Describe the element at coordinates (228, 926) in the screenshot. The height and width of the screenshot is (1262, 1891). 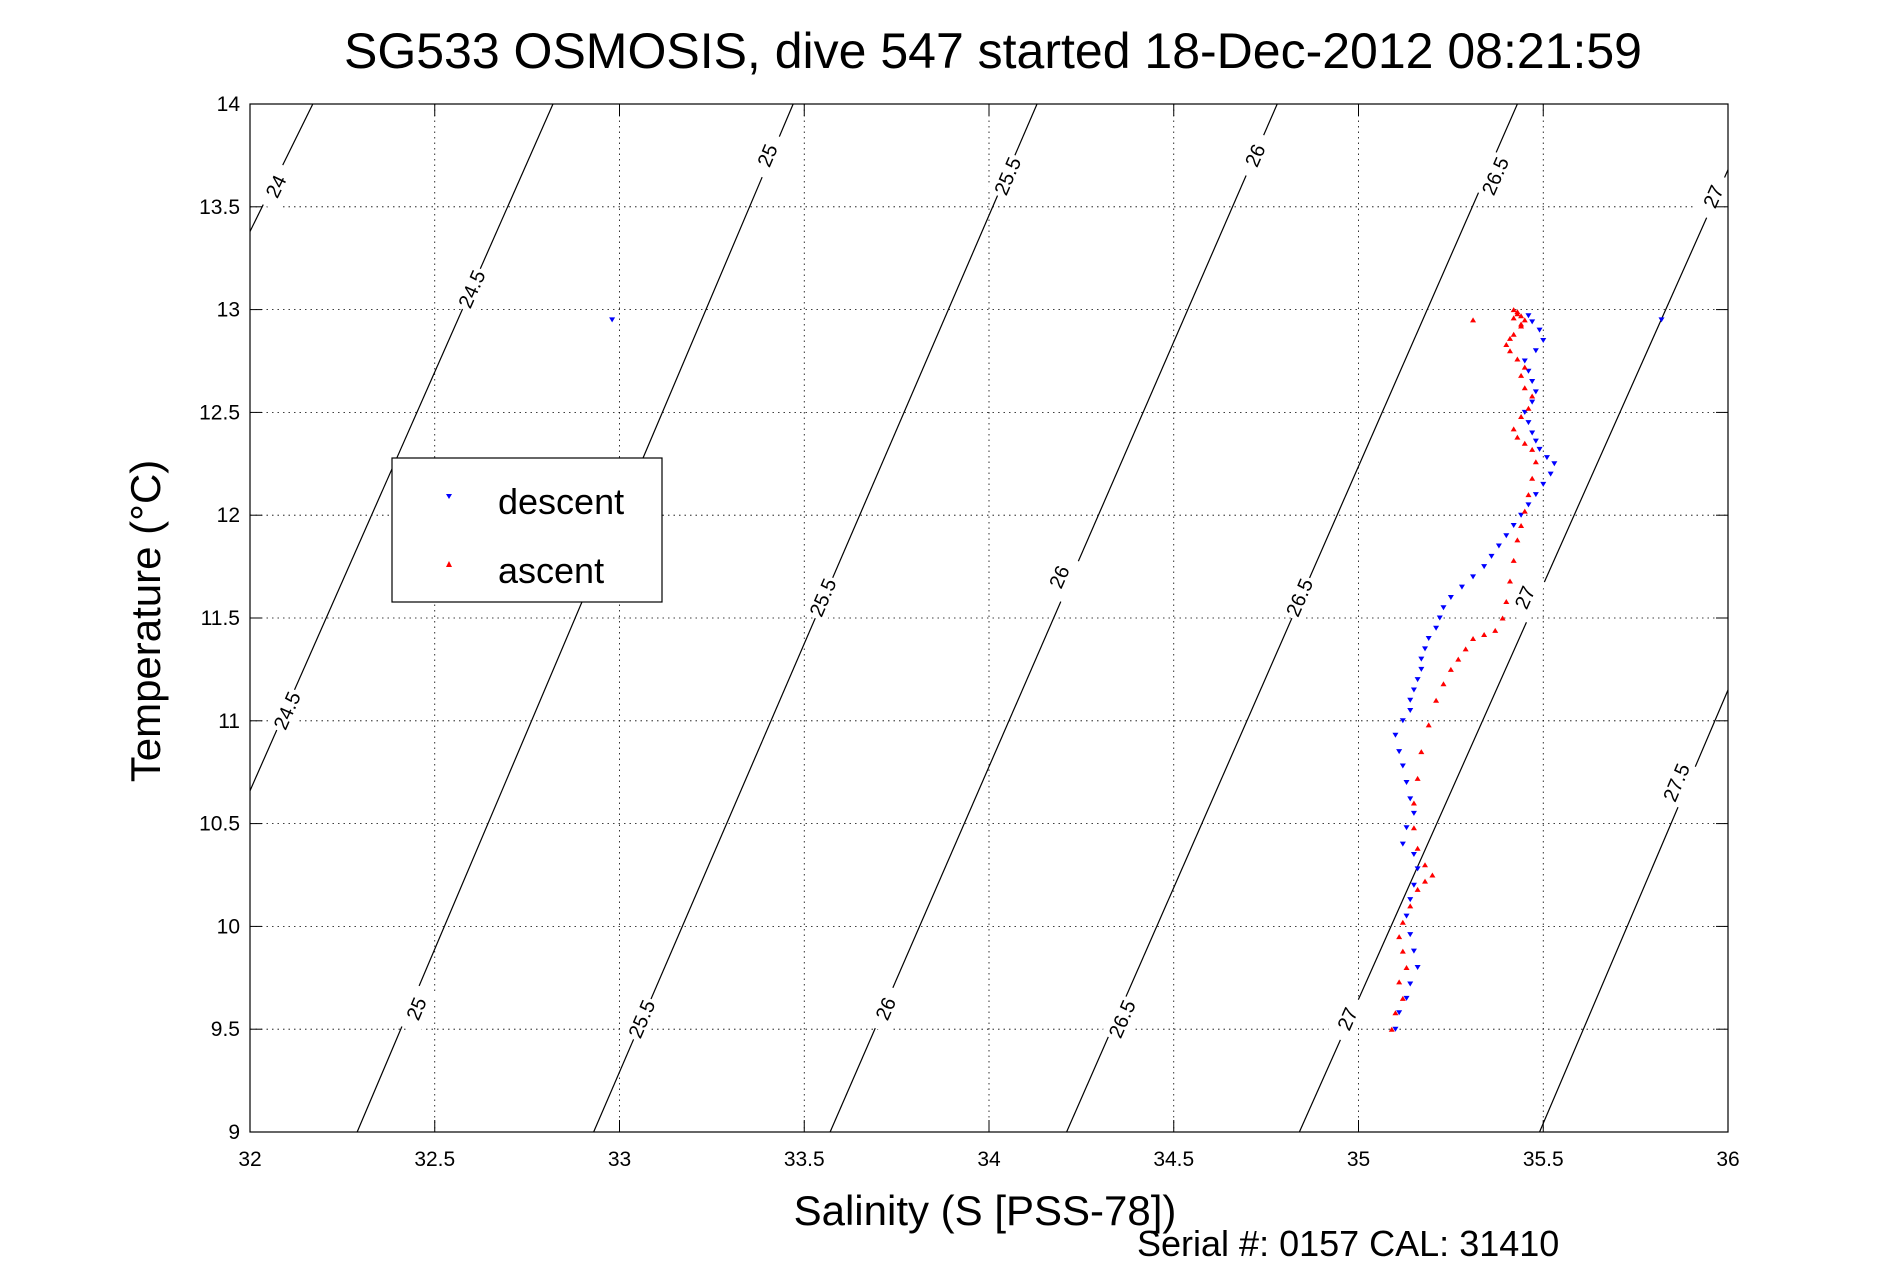
I see `y-tick-label: 10` at that location.